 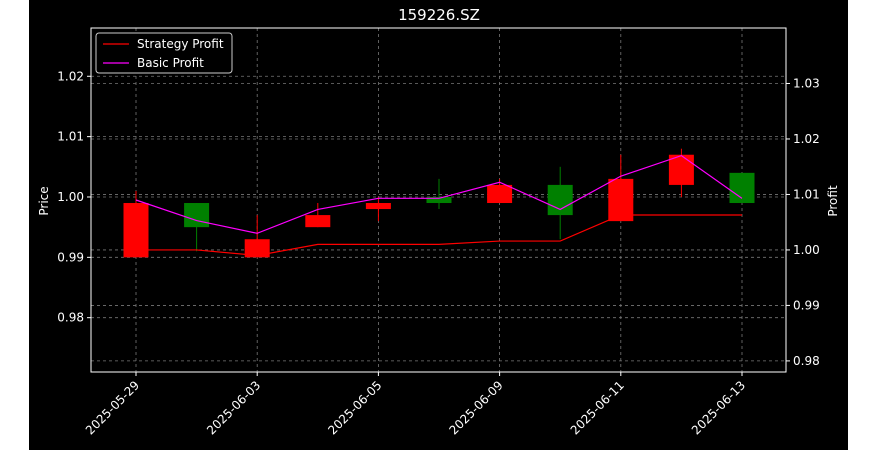 I want to click on y-tick-label-left: 0.99, so click(x=70, y=257).